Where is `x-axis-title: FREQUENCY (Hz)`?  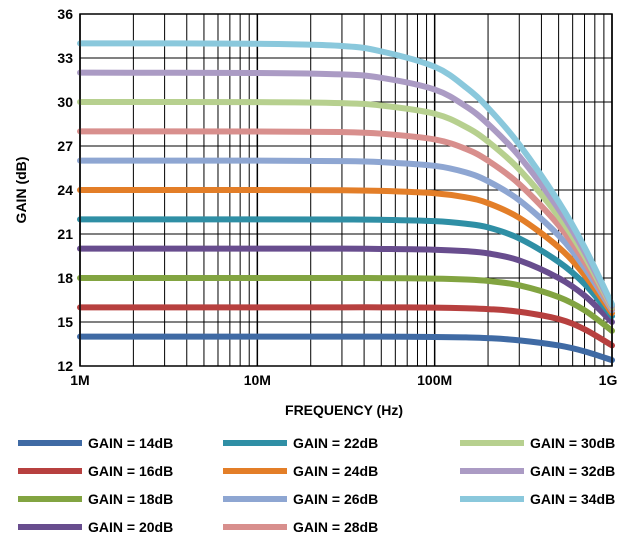 x-axis-title: FREQUENCY (Hz) is located at coordinates (344, 410).